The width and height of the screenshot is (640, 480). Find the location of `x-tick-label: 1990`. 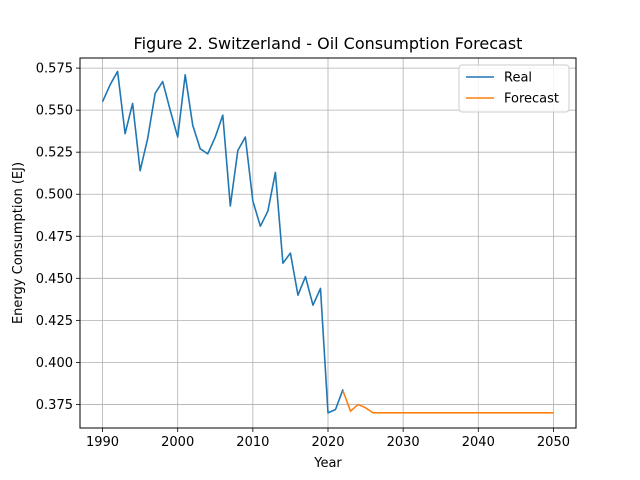

x-tick-label: 1990 is located at coordinates (102, 442).